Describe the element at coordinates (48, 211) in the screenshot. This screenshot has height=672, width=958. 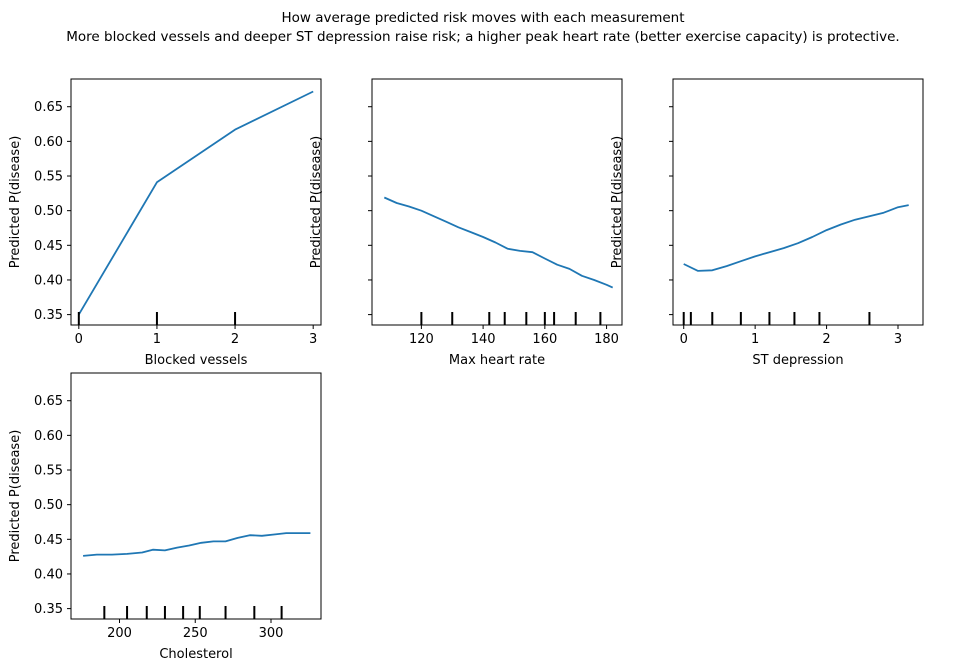
I see `y-tick-label-blocked-vessels: 0.50` at that location.